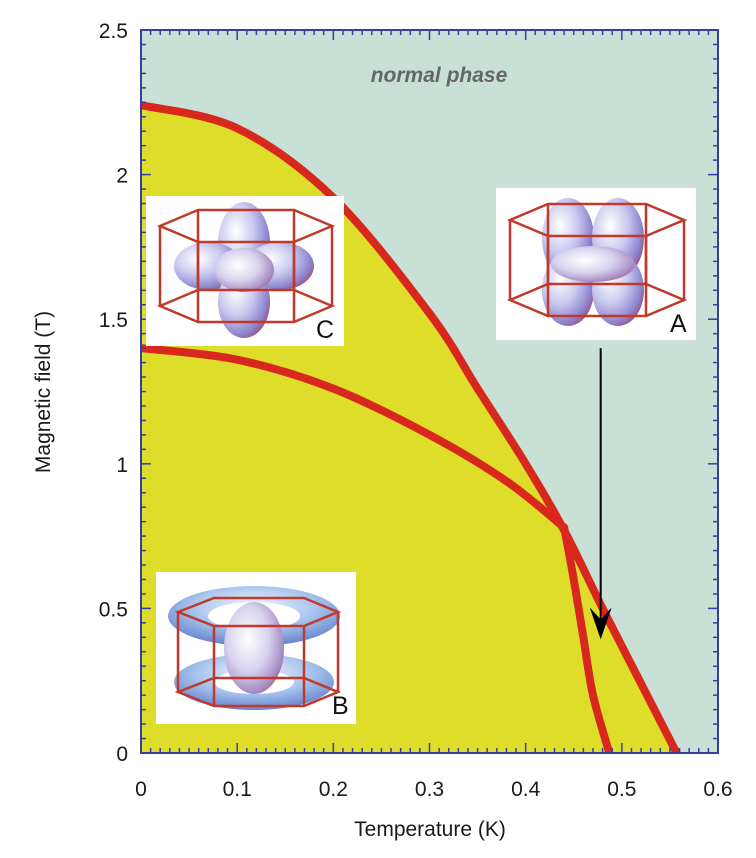 The width and height of the screenshot is (756, 858). Describe the element at coordinates (113, 31) in the screenshot. I see `y-tick-label: 2.5` at that location.